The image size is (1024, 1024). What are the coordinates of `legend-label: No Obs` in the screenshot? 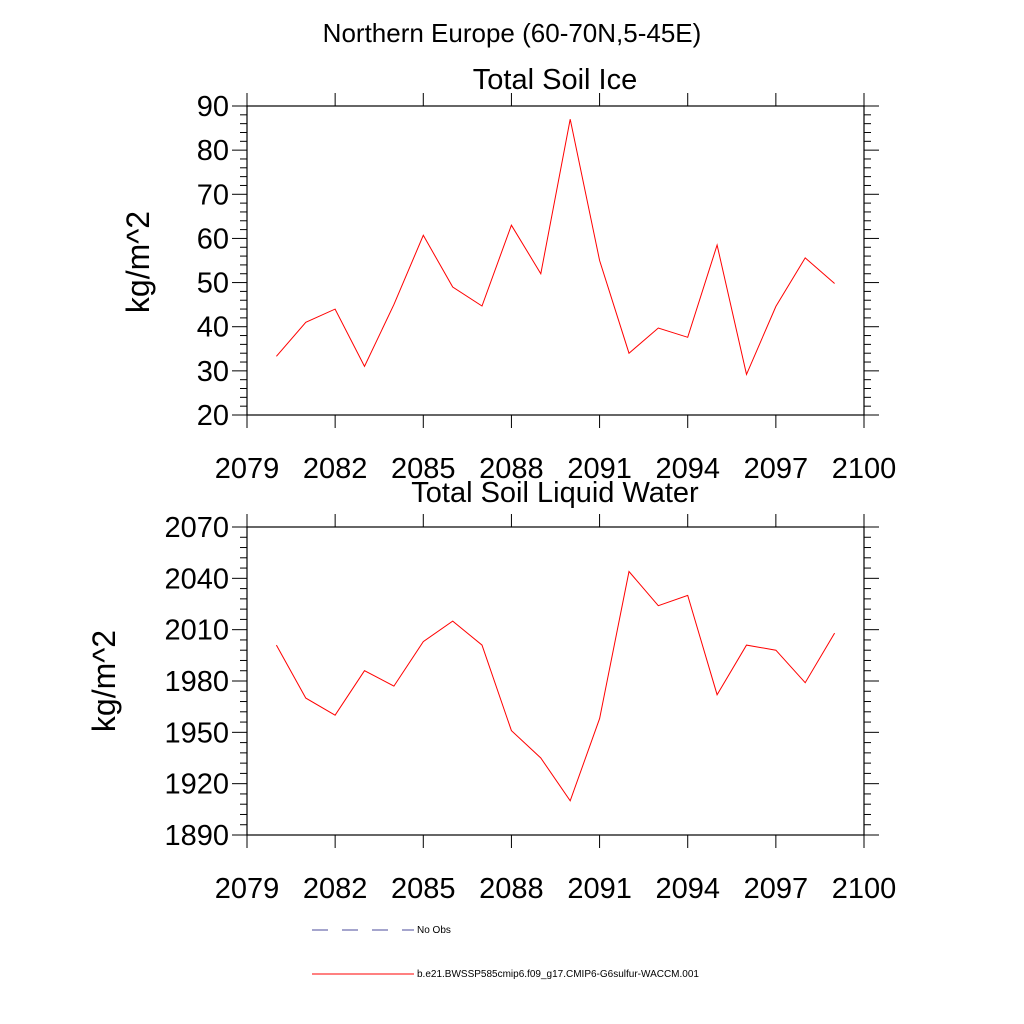 It's located at (434, 930).